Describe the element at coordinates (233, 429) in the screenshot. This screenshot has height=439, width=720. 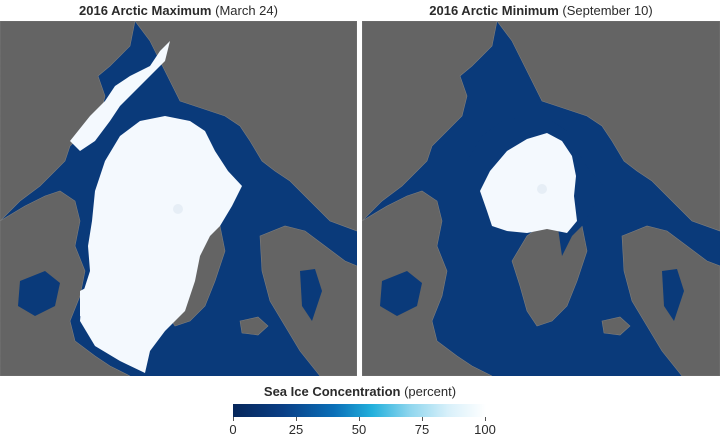
I see `colorbar-tick-label-0: 0` at that location.